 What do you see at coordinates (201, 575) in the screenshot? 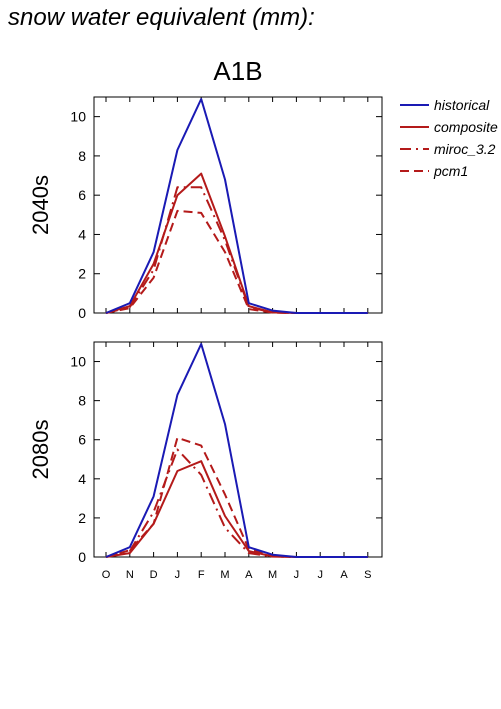
I see `x-tick-label: F` at bounding box center [201, 575].